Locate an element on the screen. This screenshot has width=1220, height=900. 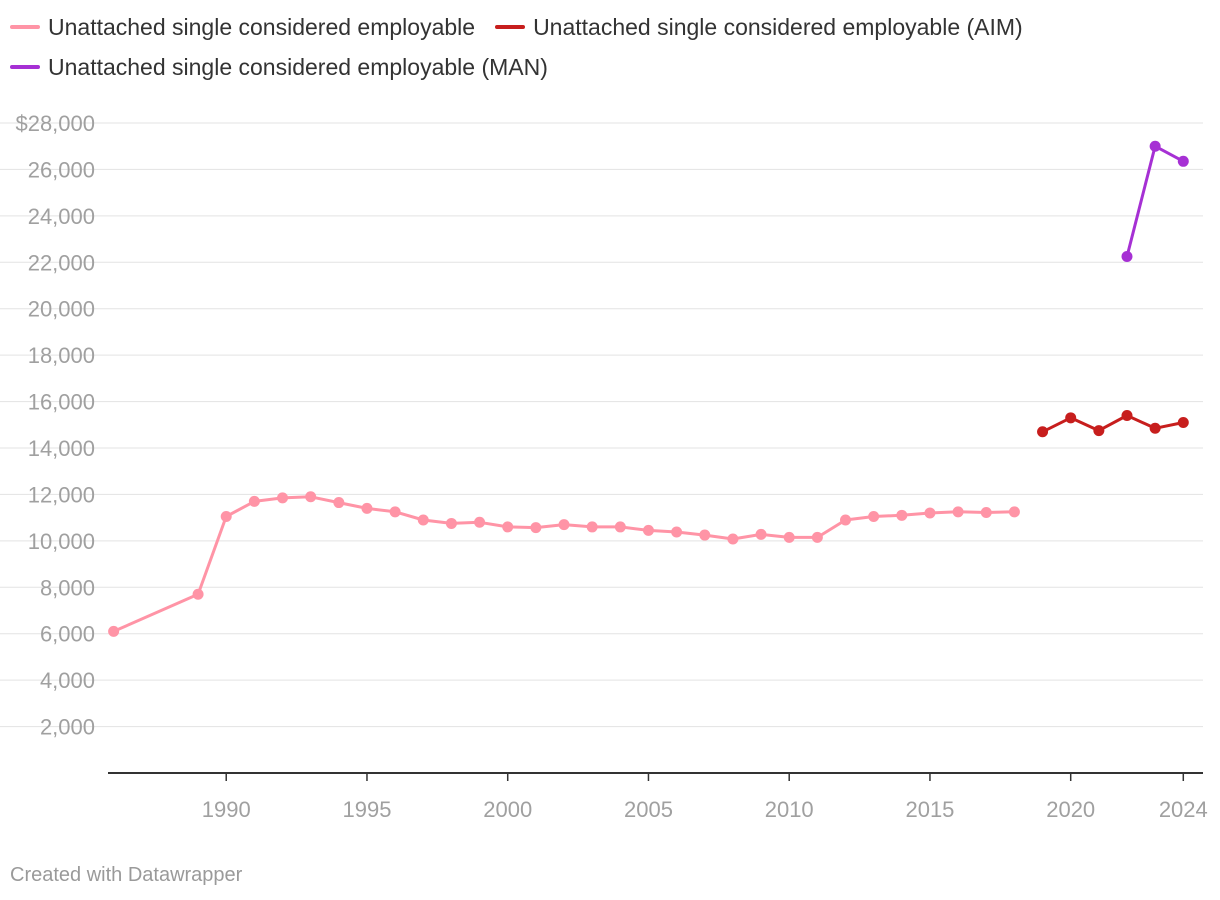
legend-swatch-employable-man is located at coordinates (25, 67).